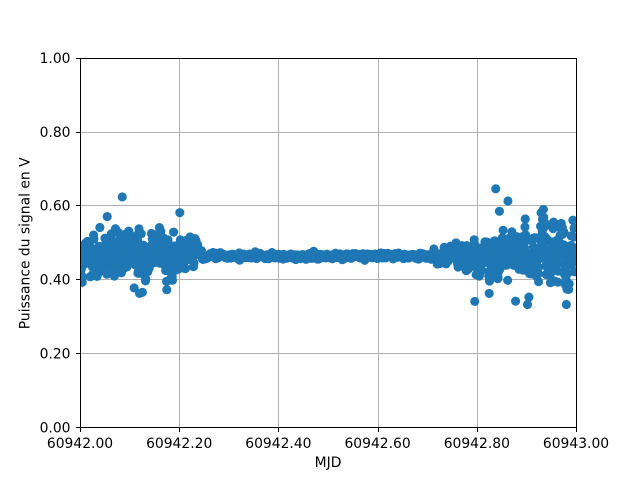 This screenshot has width=640, height=480. Describe the element at coordinates (55, 281) in the screenshot. I see `y-tick-label: 0.40` at that location.